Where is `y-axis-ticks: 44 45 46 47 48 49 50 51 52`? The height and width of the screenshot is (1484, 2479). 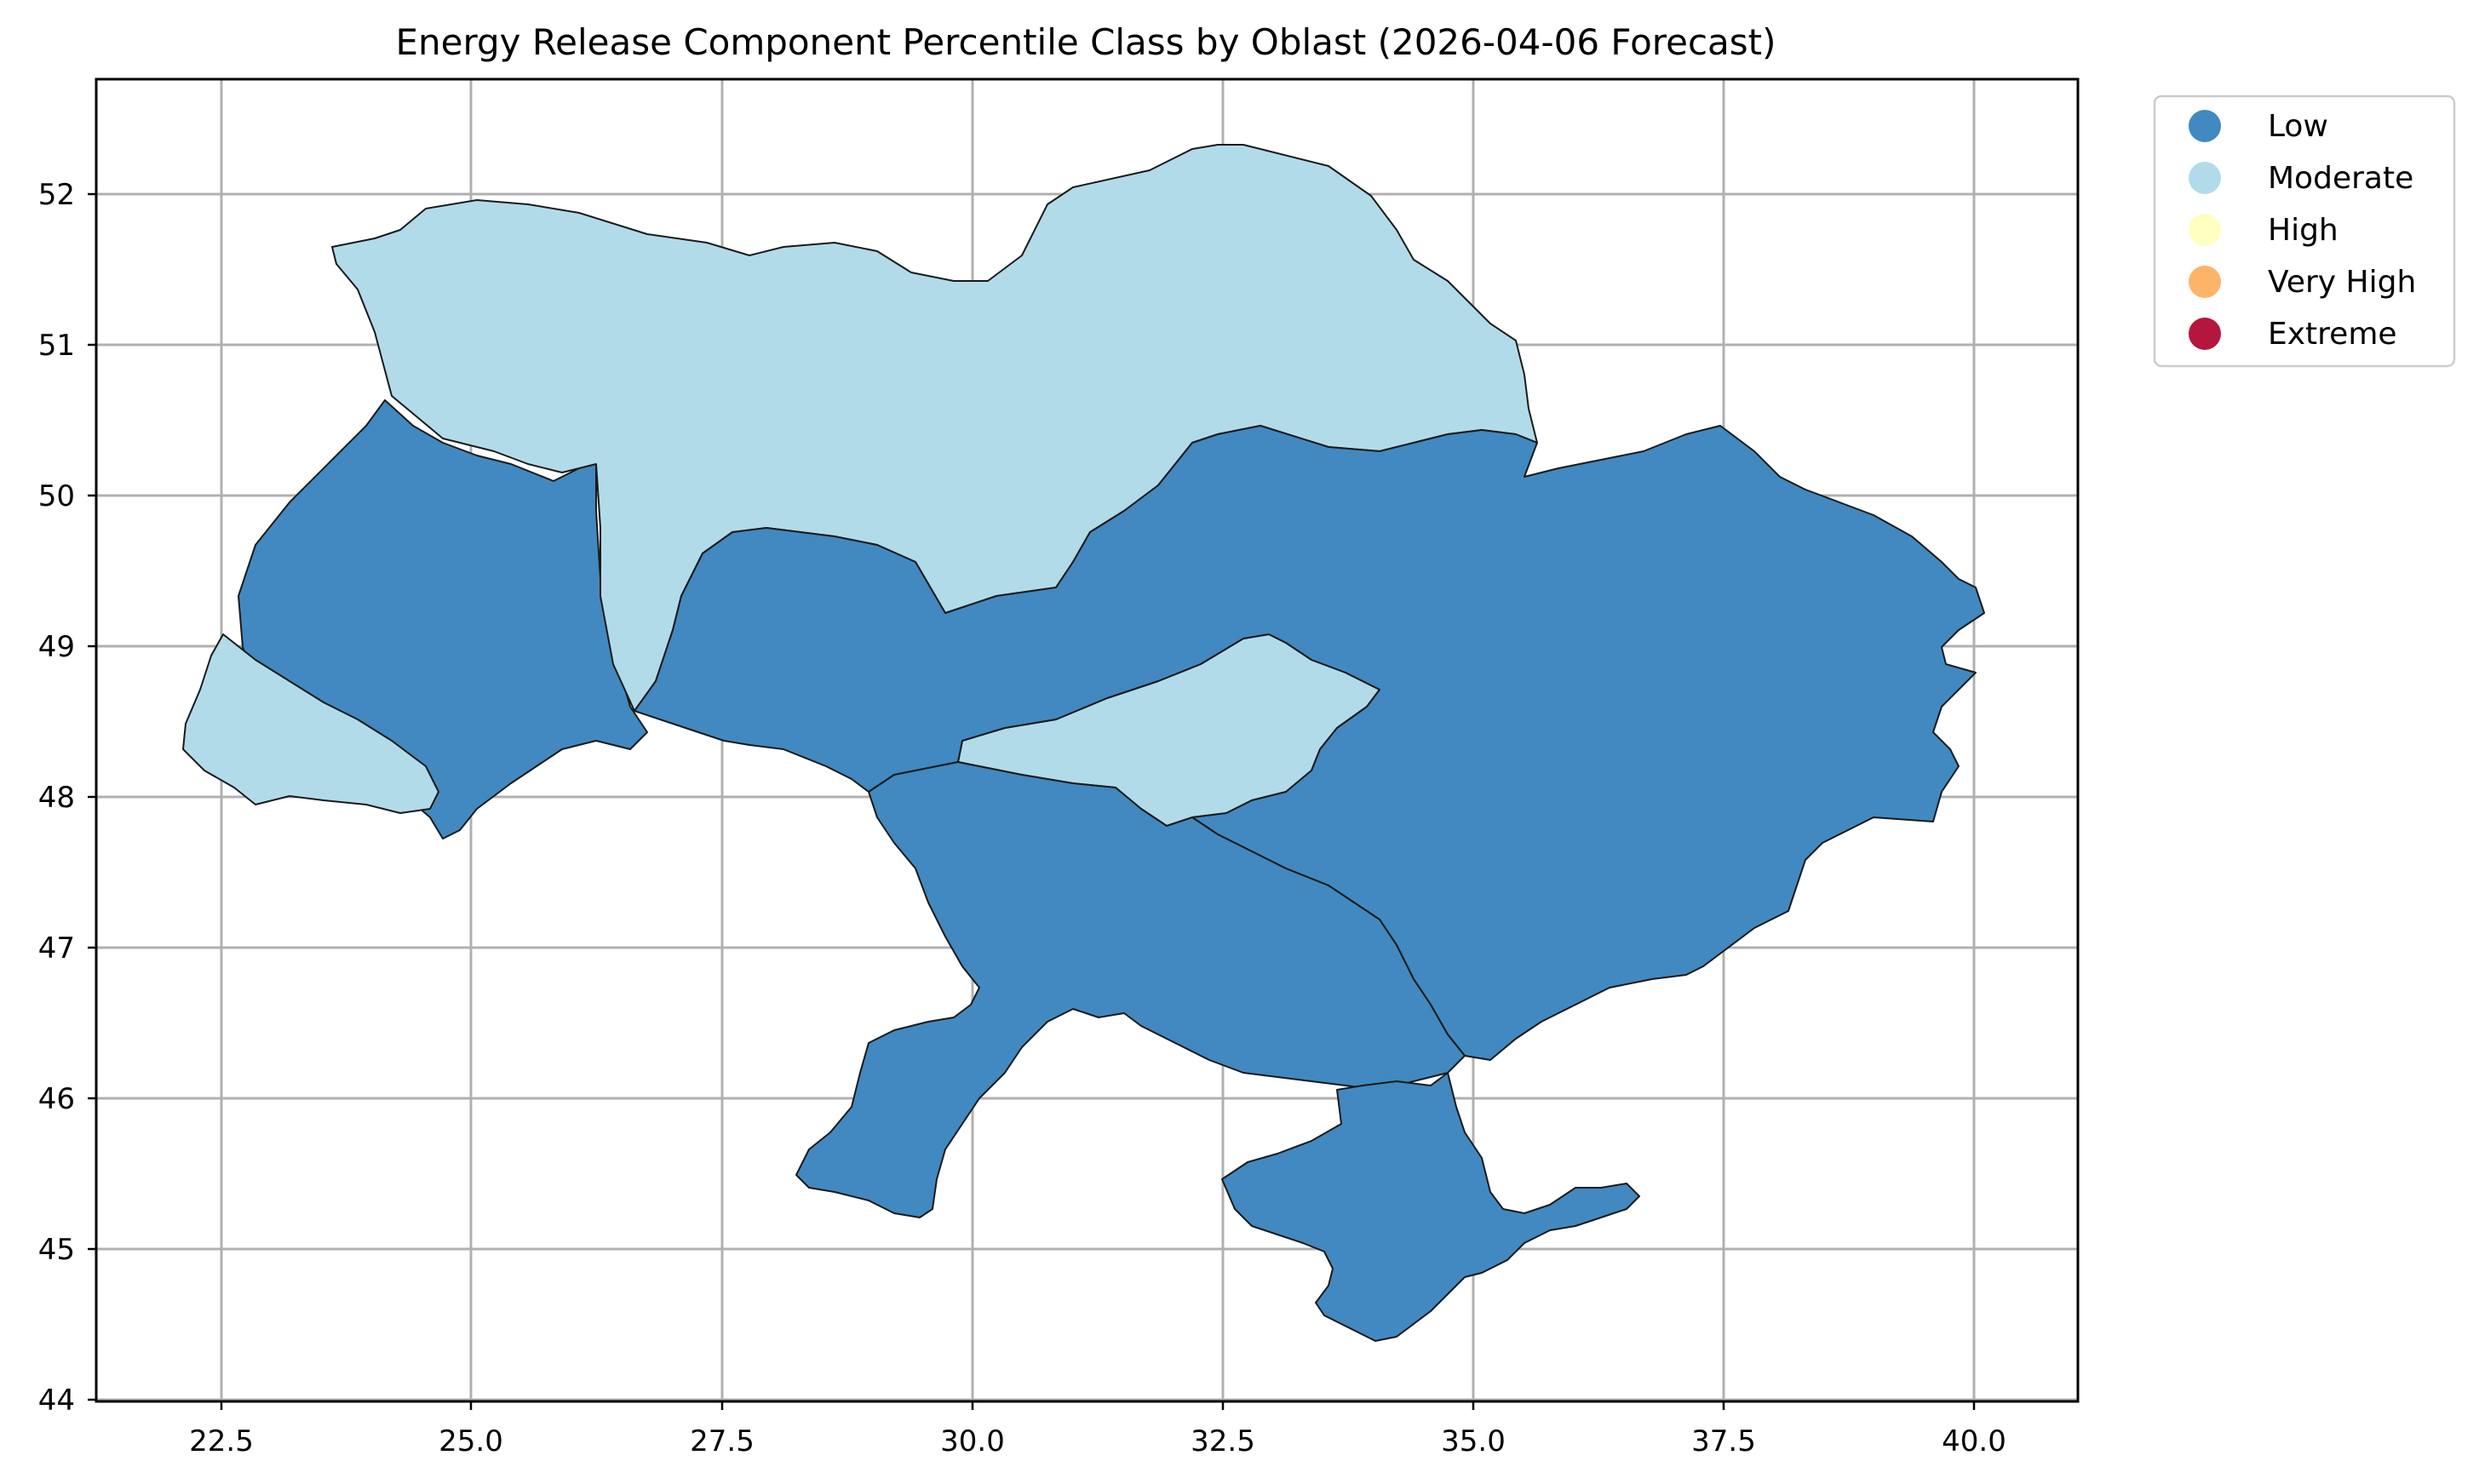 y-axis-ticks: 44 45 46 47 48 49 50 51 52 is located at coordinates (67, 798).